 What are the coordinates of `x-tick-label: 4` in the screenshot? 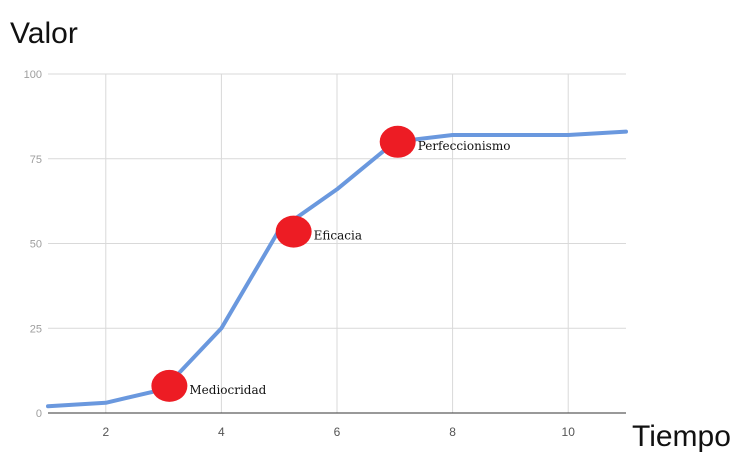 It's located at (221, 432).